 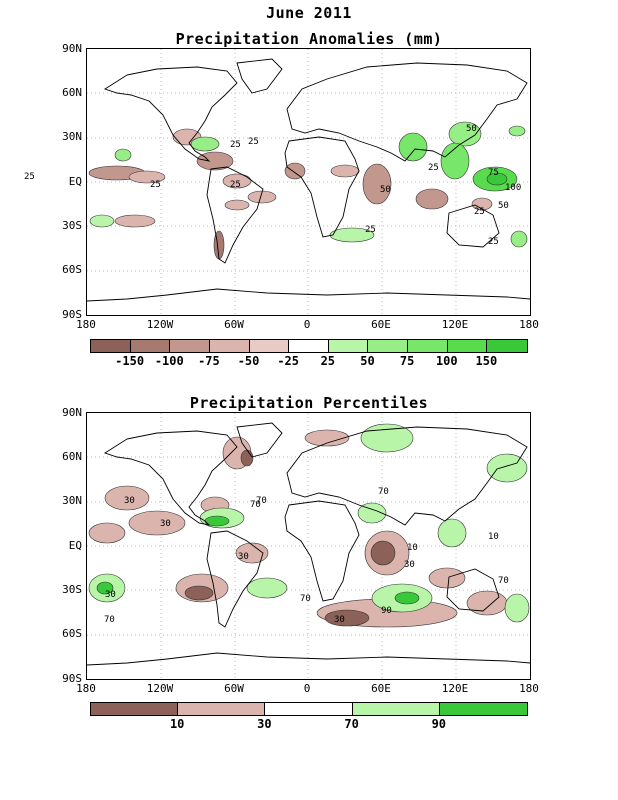 I want to click on colorbar-label: 90, so click(x=439, y=724).